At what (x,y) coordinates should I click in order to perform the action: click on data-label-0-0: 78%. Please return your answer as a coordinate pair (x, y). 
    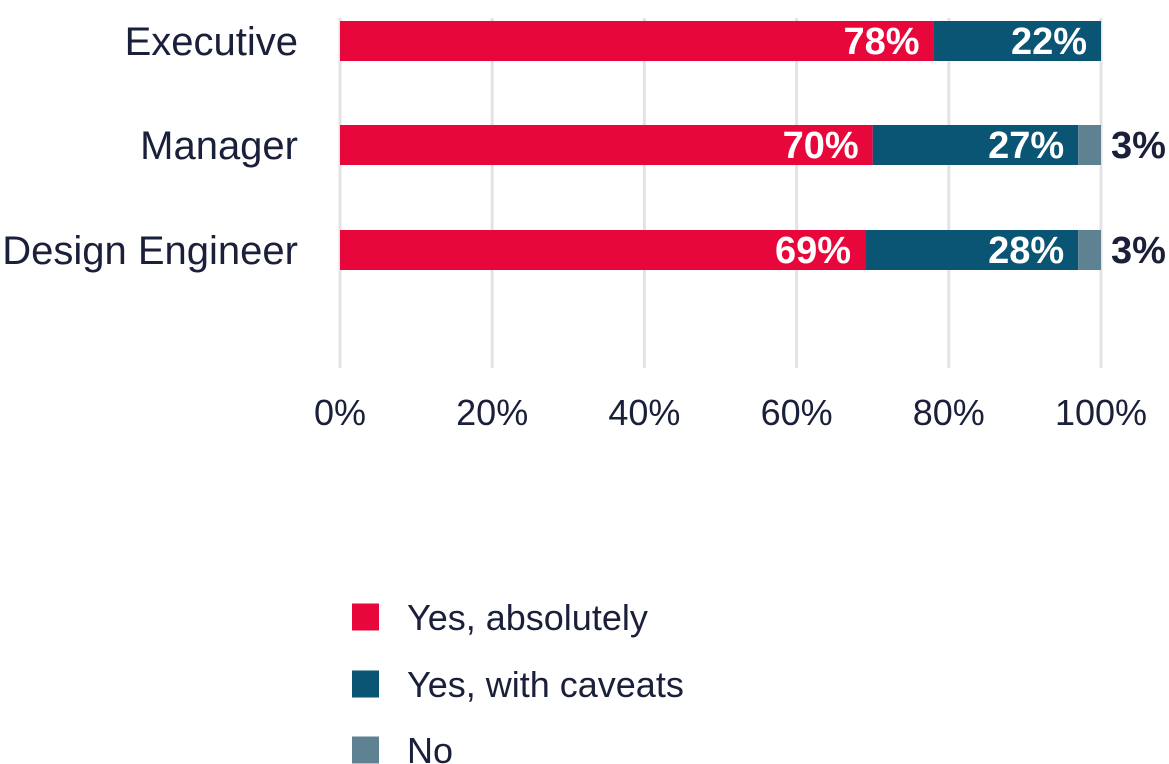
    Looking at the image, I should click on (882, 42).